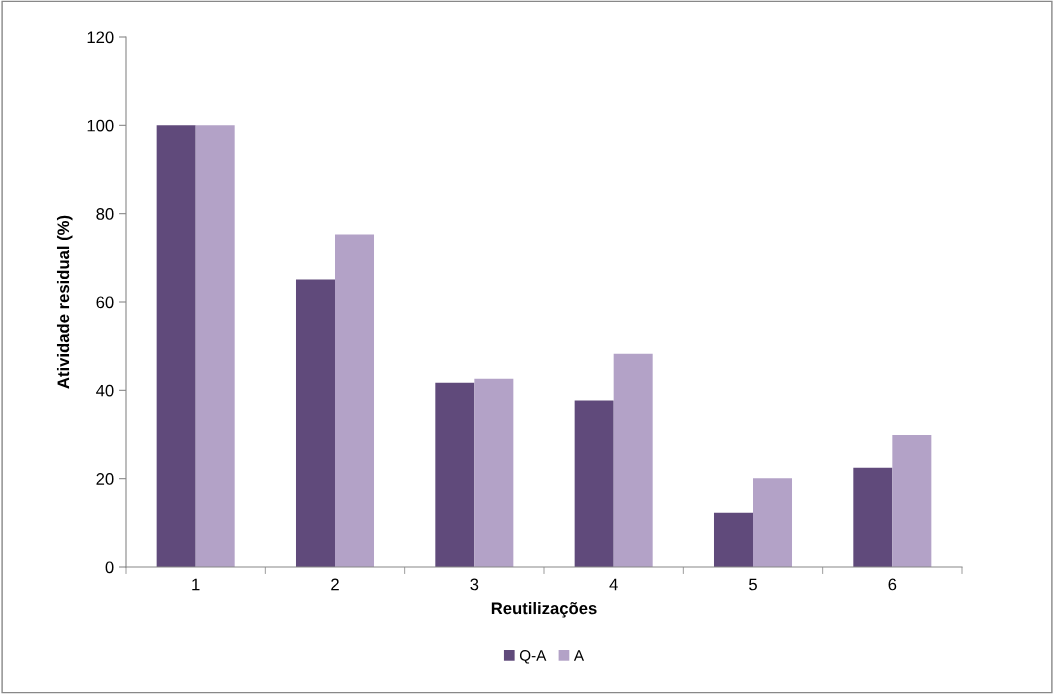 This screenshot has height=694, width=1054. I want to click on y-tick-label: 20, so click(105, 479).